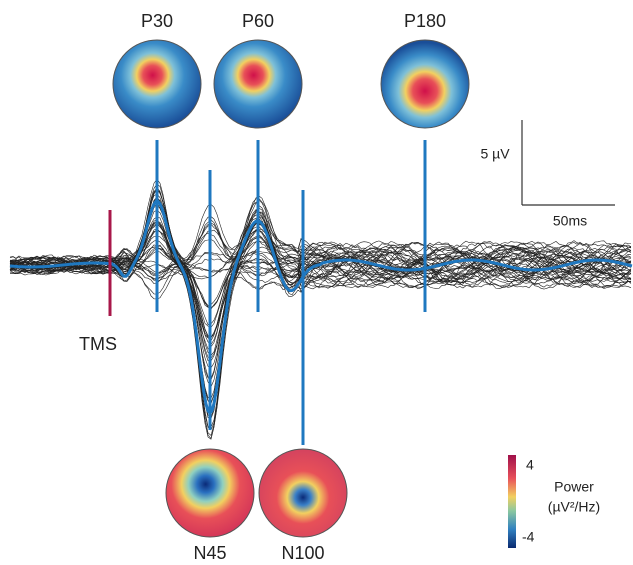  I want to click on colorbar-min: -4, so click(528, 537).